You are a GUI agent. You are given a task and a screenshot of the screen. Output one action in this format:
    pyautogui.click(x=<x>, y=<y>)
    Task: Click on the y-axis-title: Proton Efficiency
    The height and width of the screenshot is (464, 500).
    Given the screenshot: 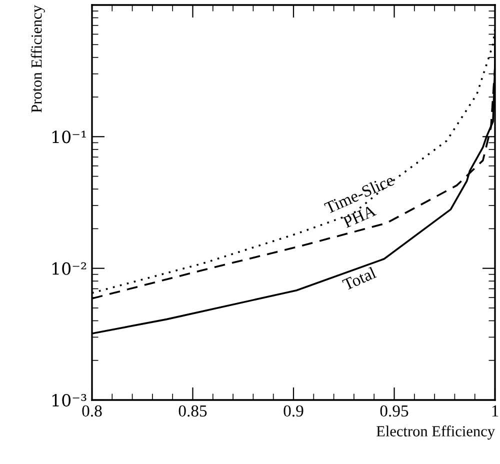 What is the action you would take?
    pyautogui.click(x=37, y=58)
    